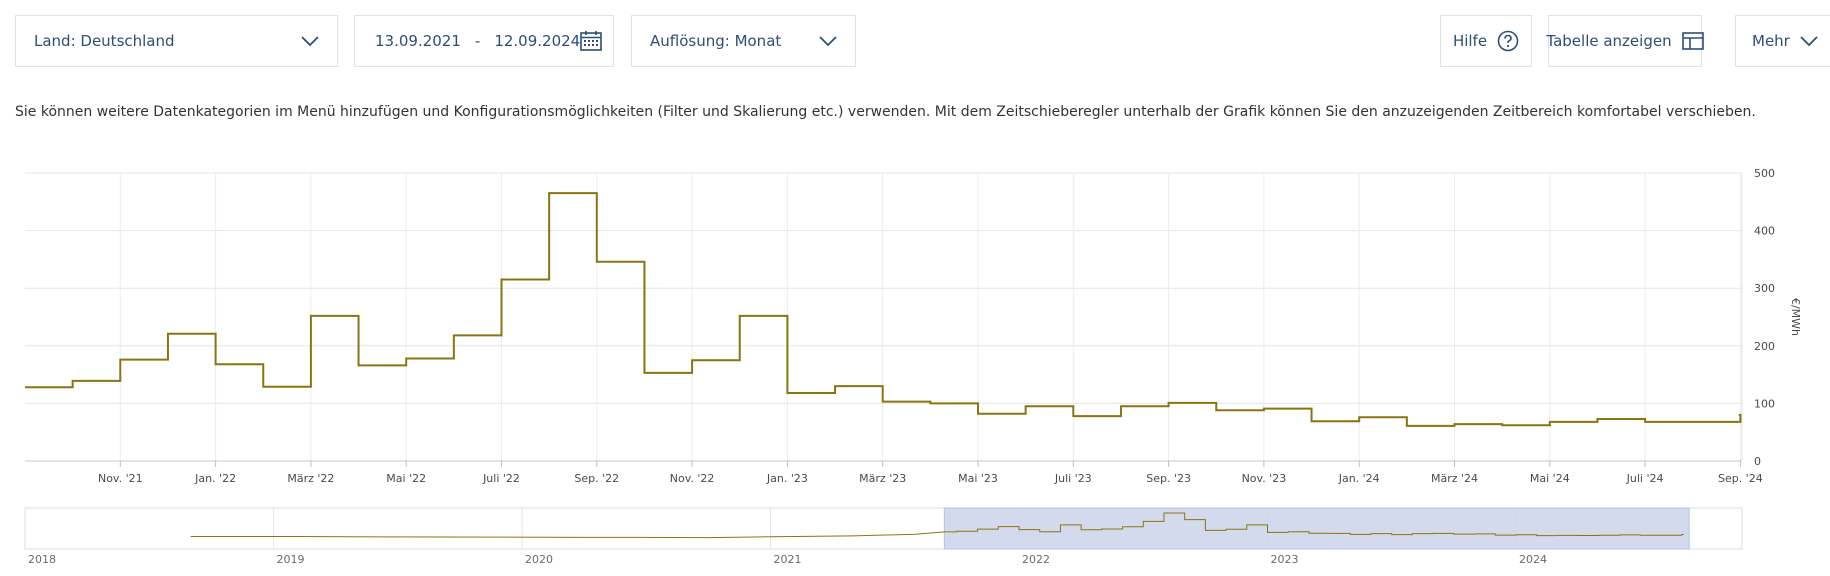 This screenshot has height=576, width=1830. I want to click on y-tick-label: 300, so click(1764, 288).